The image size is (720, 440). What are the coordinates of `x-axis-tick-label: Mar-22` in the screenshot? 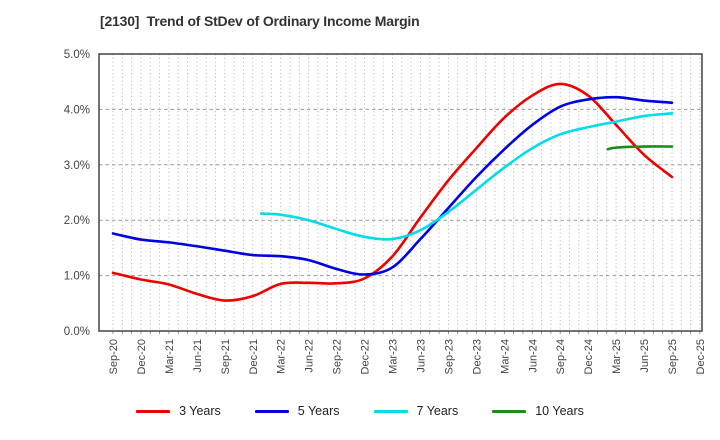 It's located at (282, 356).